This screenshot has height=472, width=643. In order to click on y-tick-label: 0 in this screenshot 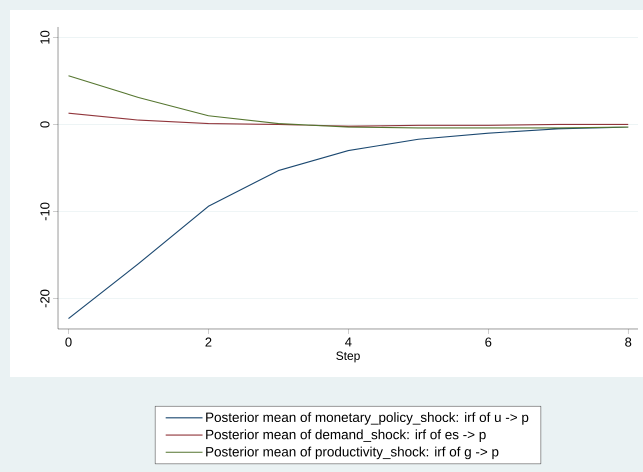, I will do `click(45, 124)`.